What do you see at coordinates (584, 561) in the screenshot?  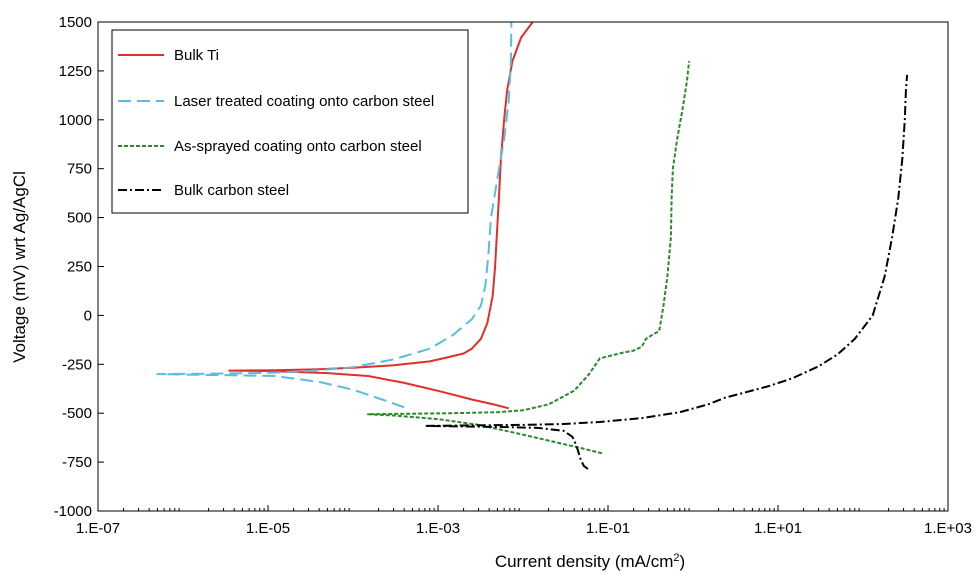 I see `x-axis-title-main: Current density (mA/cm` at bounding box center [584, 561].